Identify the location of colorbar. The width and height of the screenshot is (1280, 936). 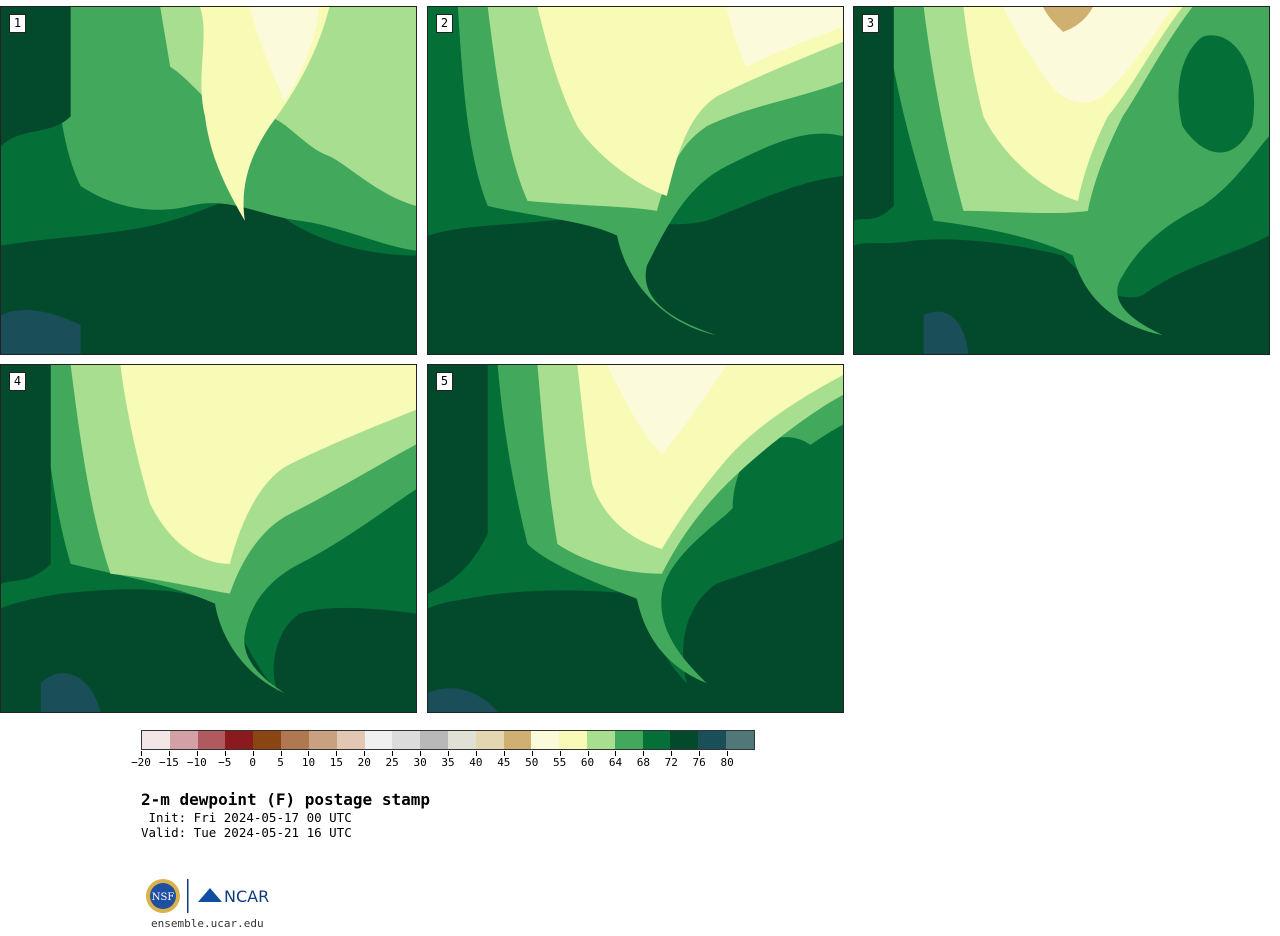
(448, 740).